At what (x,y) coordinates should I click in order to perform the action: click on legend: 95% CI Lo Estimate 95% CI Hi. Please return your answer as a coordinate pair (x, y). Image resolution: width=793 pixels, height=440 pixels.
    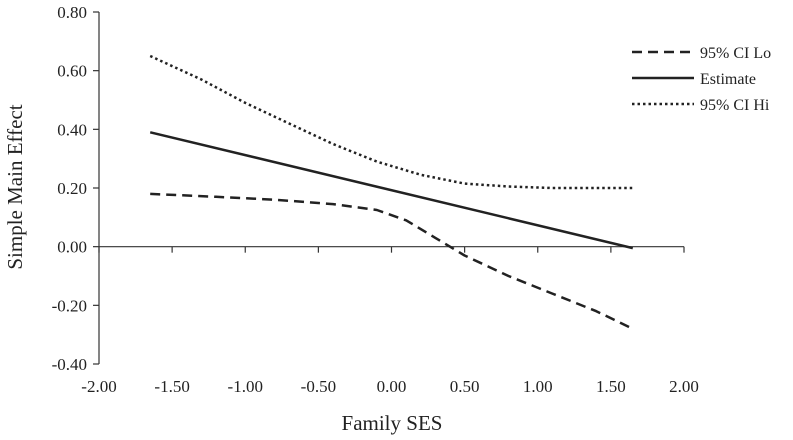
    Looking at the image, I should click on (701, 79).